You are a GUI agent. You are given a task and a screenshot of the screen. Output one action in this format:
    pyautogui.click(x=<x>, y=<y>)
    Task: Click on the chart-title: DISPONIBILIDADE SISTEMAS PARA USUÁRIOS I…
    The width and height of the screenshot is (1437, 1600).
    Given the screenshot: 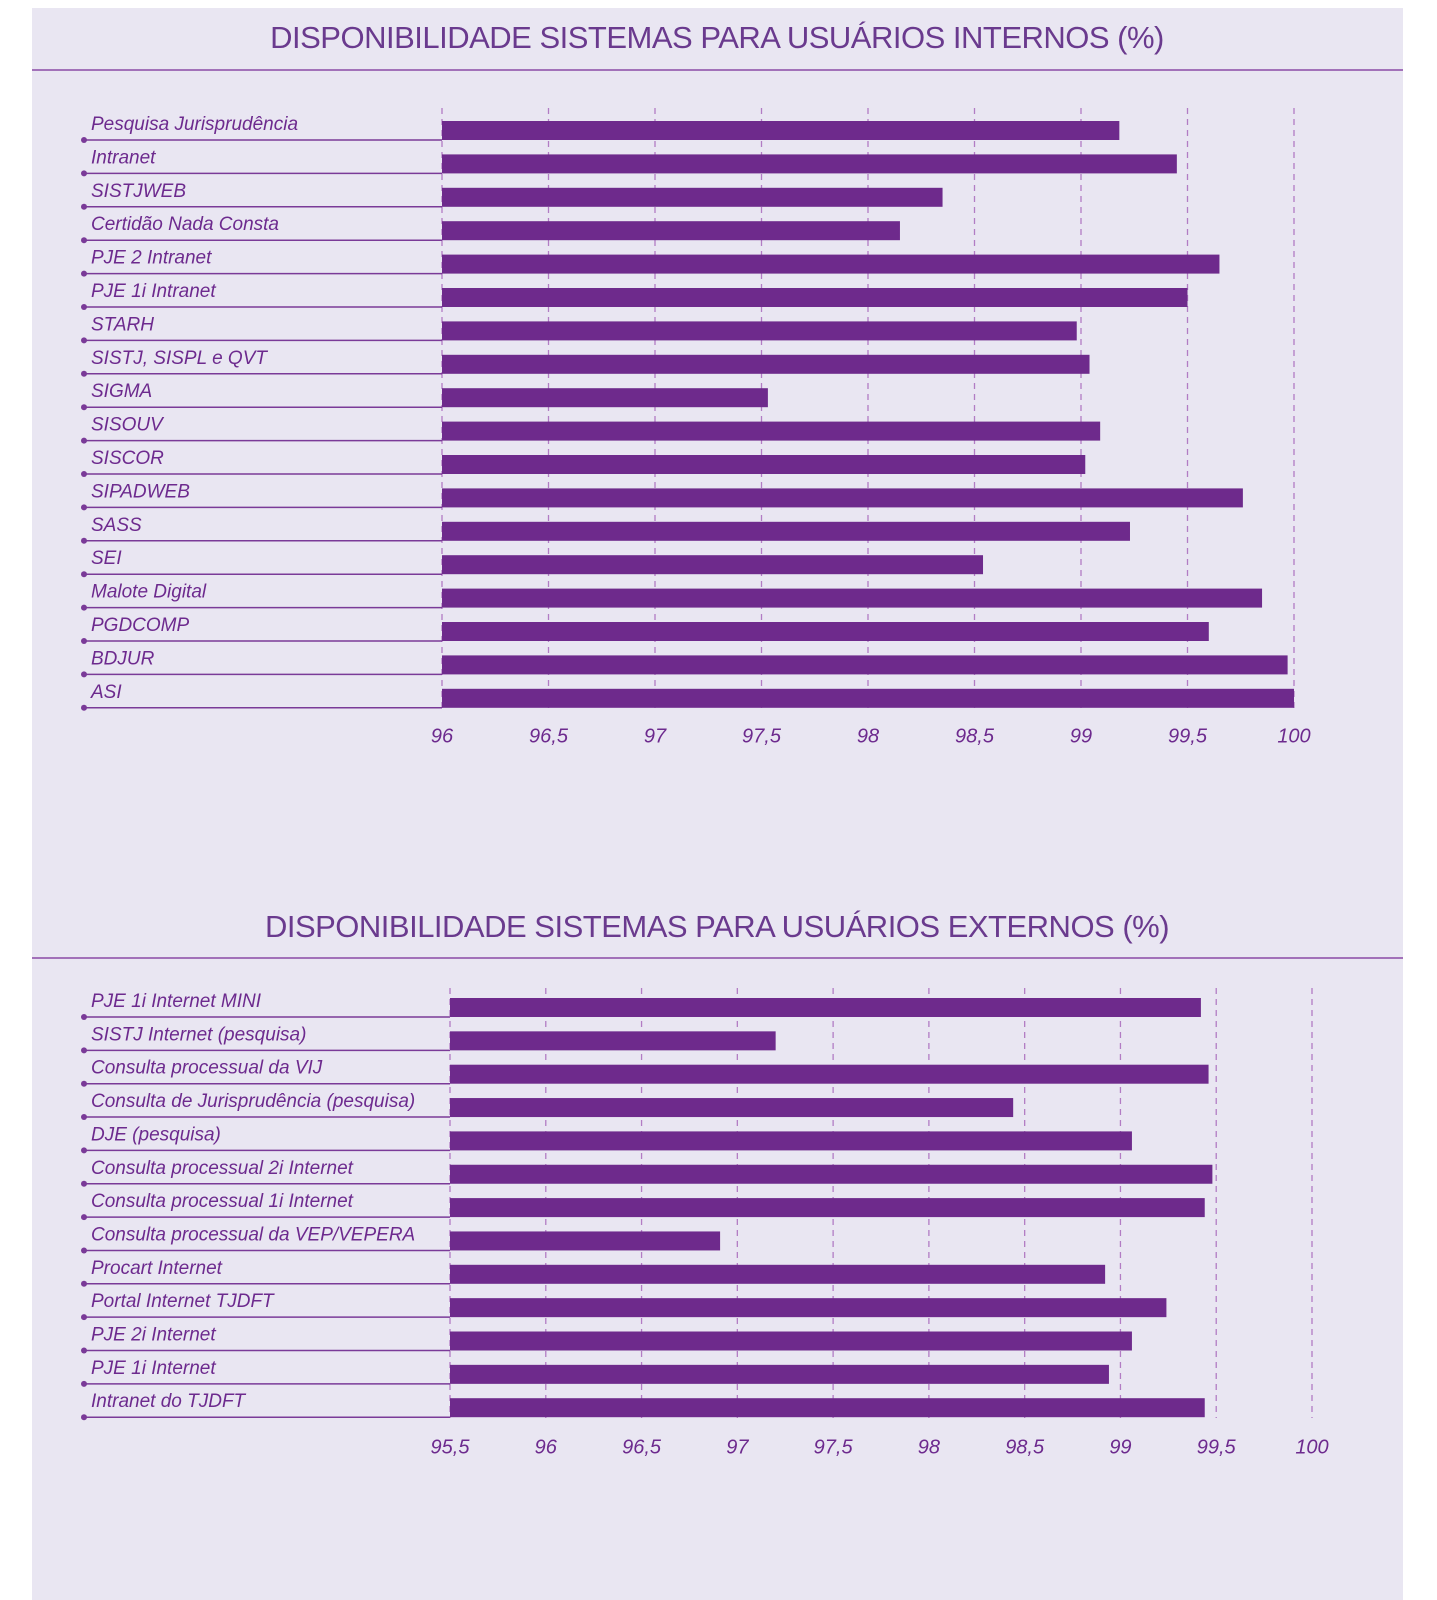 What is the action you would take?
    pyautogui.click(x=717, y=37)
    